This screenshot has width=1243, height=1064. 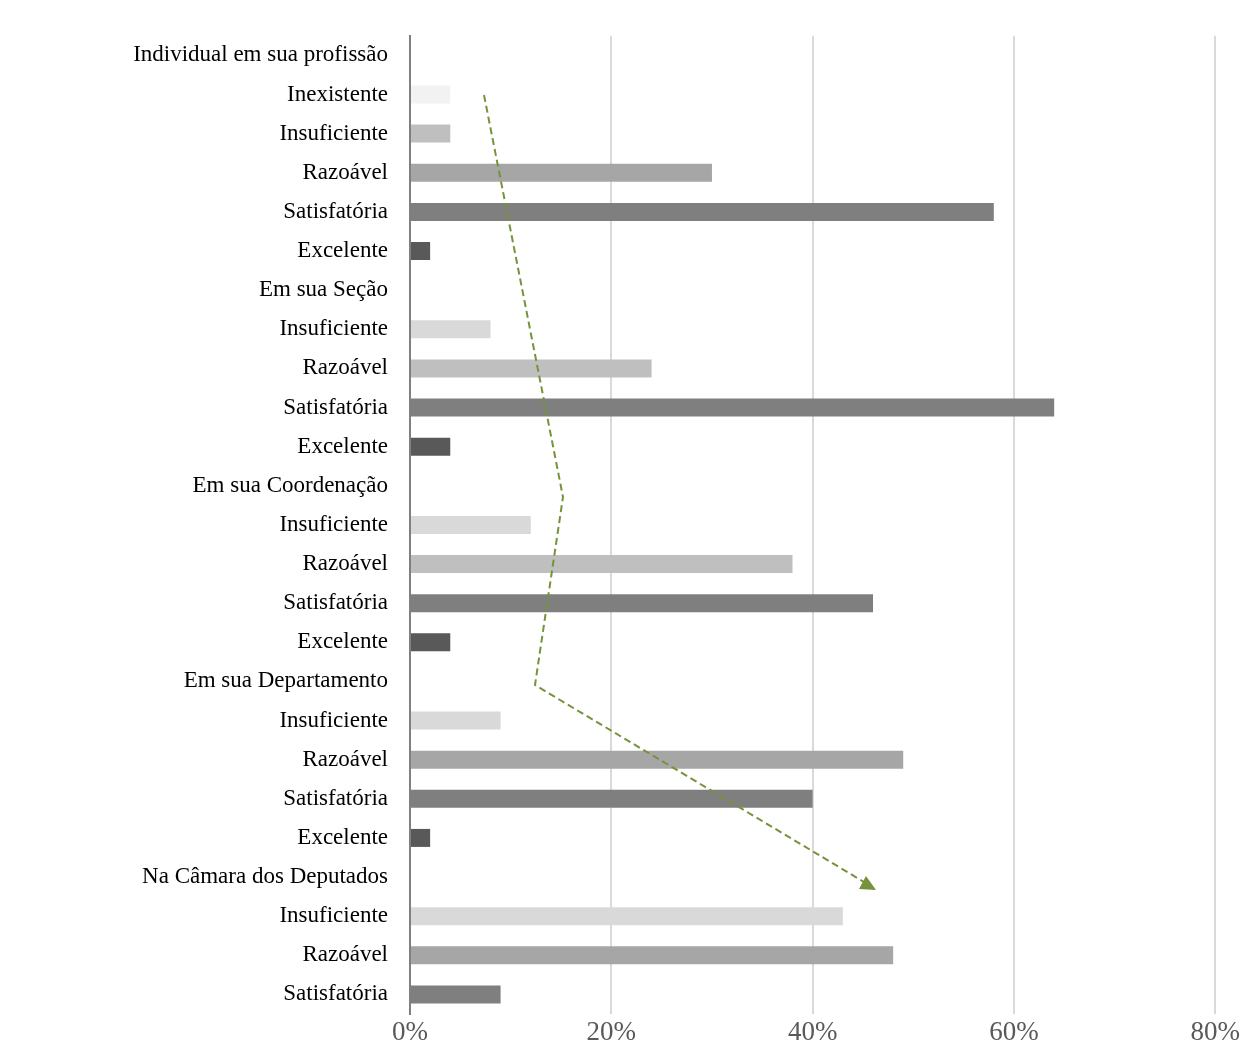 I want to click on y-tick-label: Em sua Seção, so click(x=323, y=289).